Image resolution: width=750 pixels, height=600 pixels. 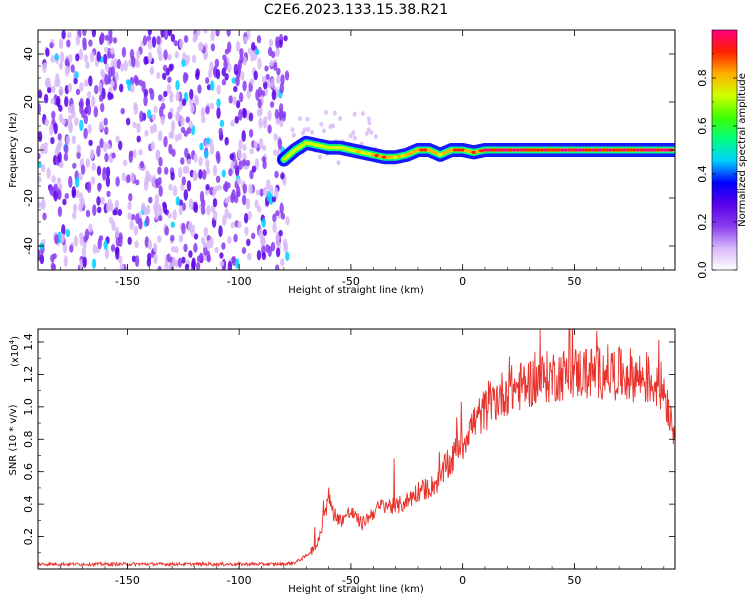 What do you see at coordinates (12, 341) in the screenshot?
I see `snr-multiplier-exponent: 4` at bounding box center [12, 341].